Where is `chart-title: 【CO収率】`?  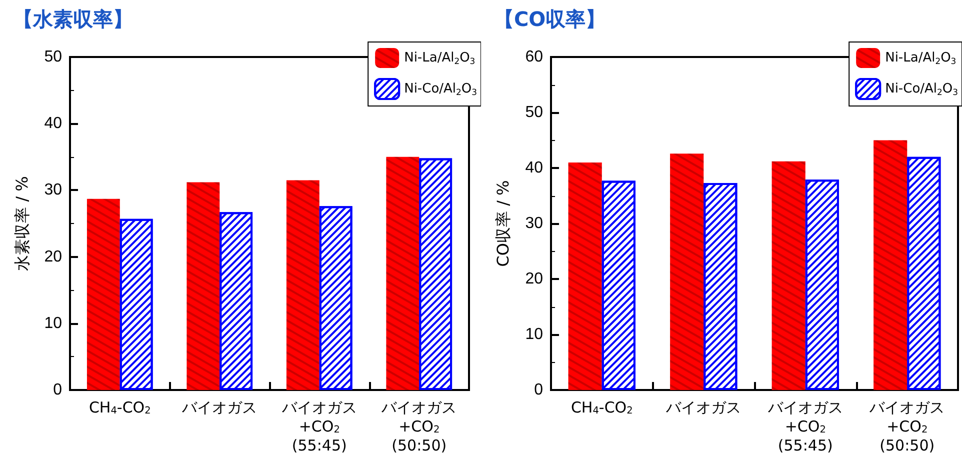
chart-title: 【CO収率】 is located at coordinates (550, 19).